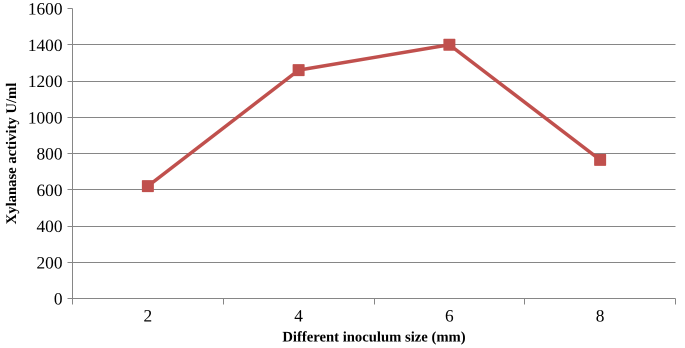 The height and width of the screenshot is (348, 685). I want to click on y-axis-title: Xylanase activity U/ml, so click(12, 153).